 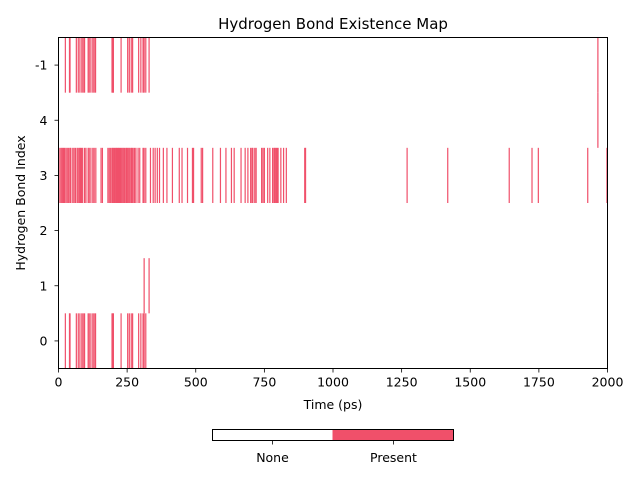 I want to click on presence-bar-row--1-18, so click(x=121, y=65).